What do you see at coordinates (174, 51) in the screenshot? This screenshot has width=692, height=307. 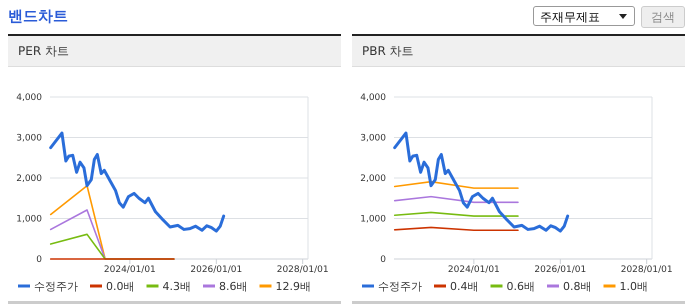 I see `chart-title: PER 차트` at bounding box center [174, 51].